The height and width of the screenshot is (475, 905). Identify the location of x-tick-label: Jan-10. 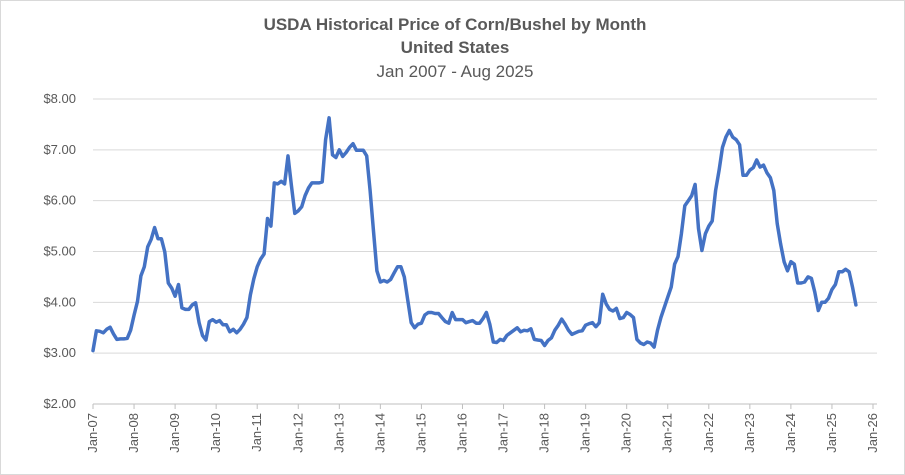
(215, 433).